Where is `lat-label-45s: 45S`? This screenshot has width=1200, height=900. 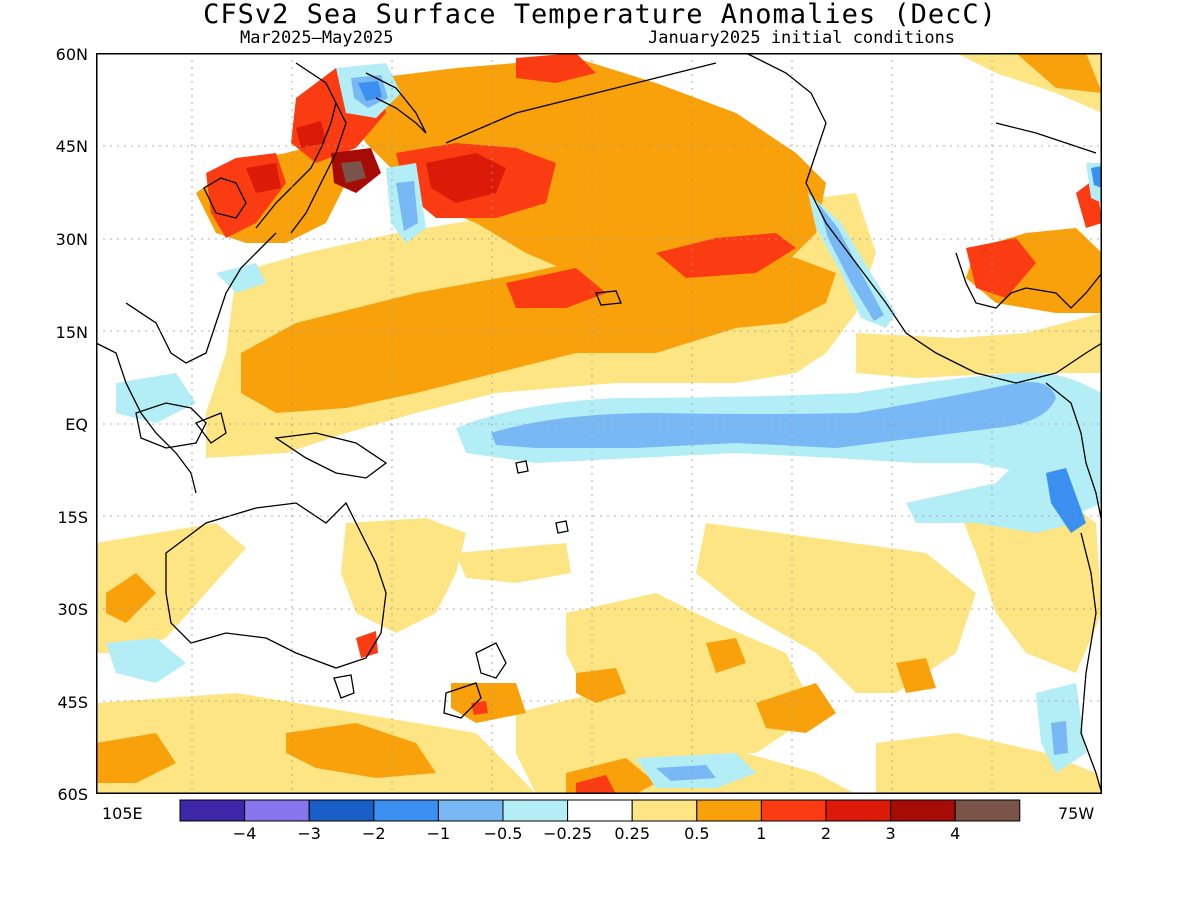 lat-label-45s: 45S is located at coordinates (72, 702).